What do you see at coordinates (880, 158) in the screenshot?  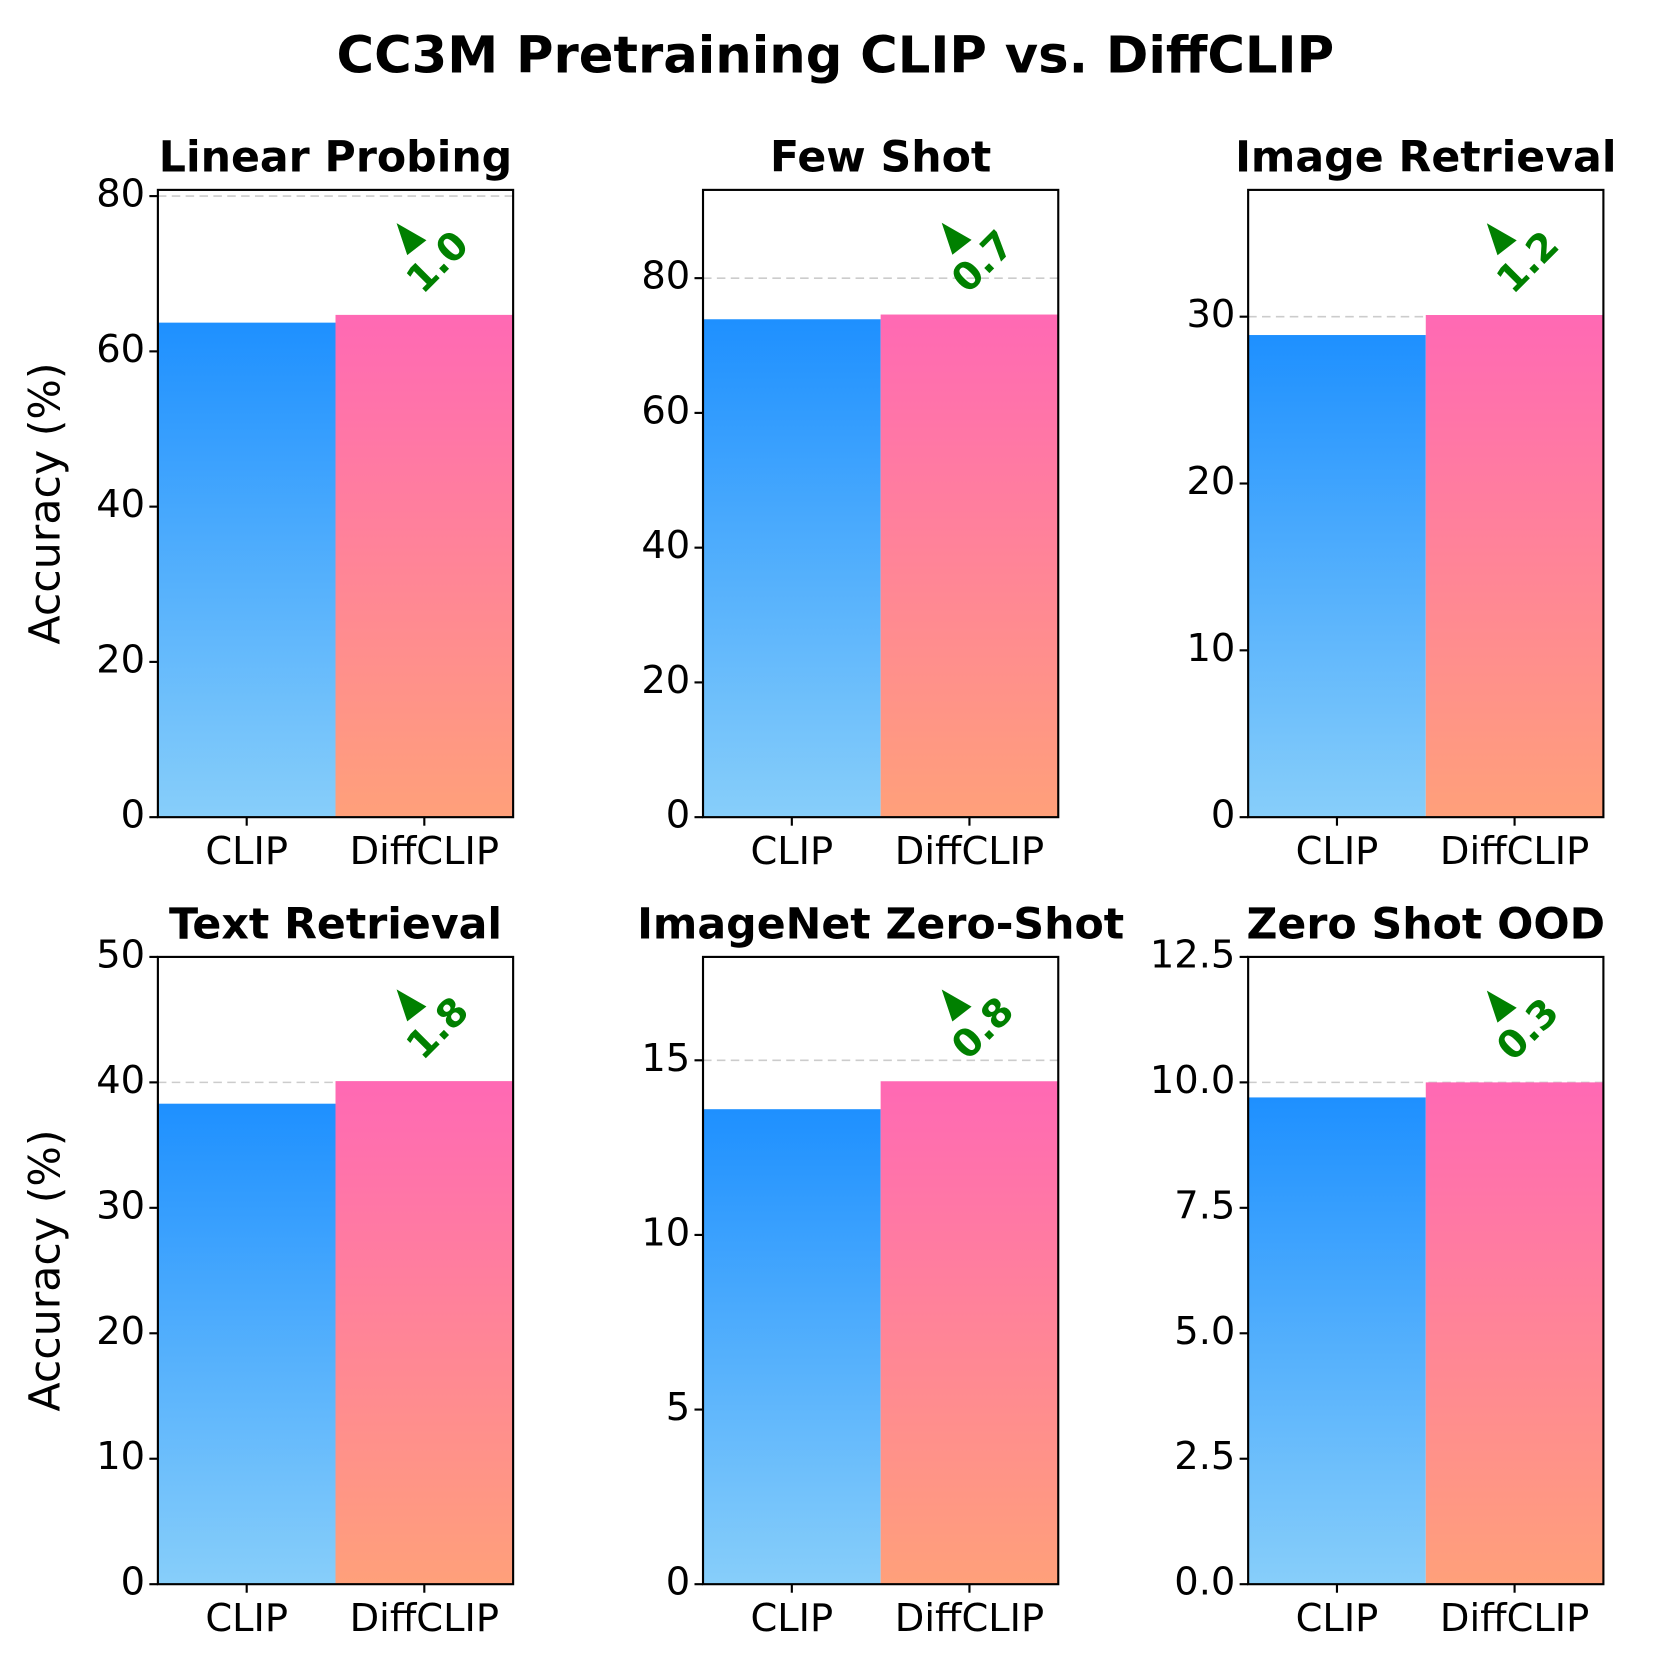 I see `subplot-title: Few Shot` at bounding box center [880, 158].